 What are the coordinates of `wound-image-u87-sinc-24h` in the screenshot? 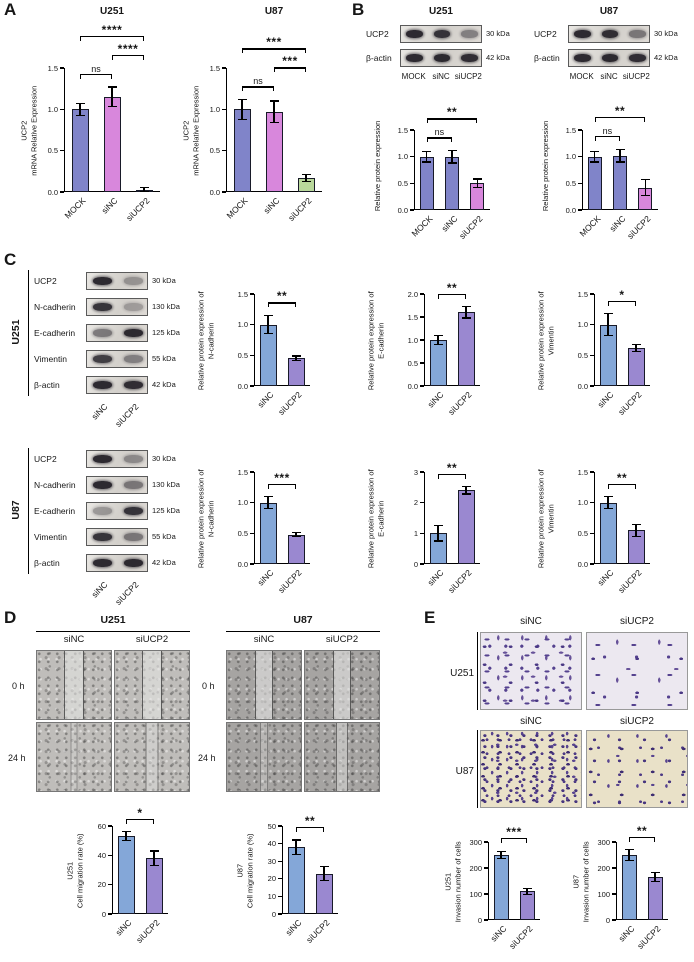 It's located at (264, 757).